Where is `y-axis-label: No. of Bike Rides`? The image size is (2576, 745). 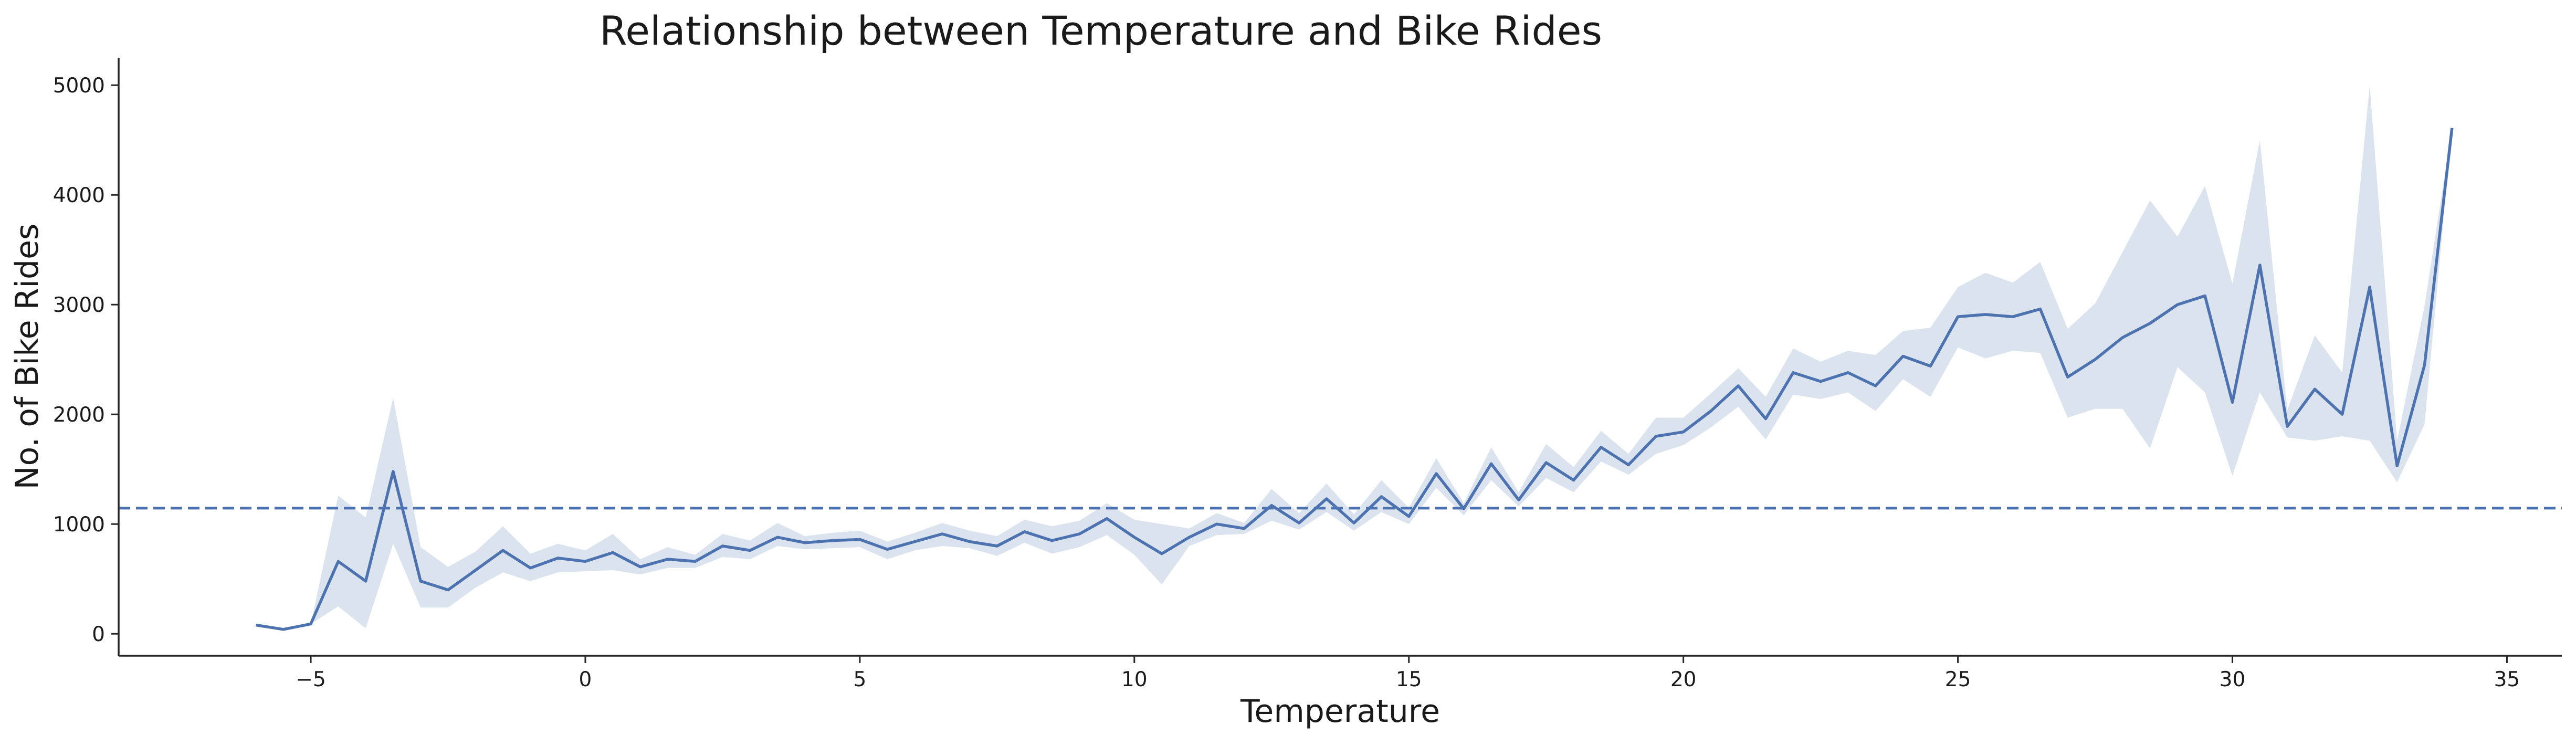 y-axis-label: No. of Bike Rides is located at coordinates (27, 357).